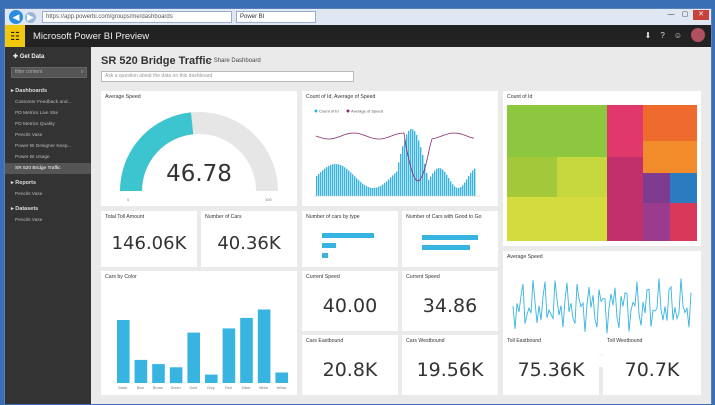 This screenshot has height=405, width=715. I want to click on tile-title: Number of cars by type, so click(333, 217).